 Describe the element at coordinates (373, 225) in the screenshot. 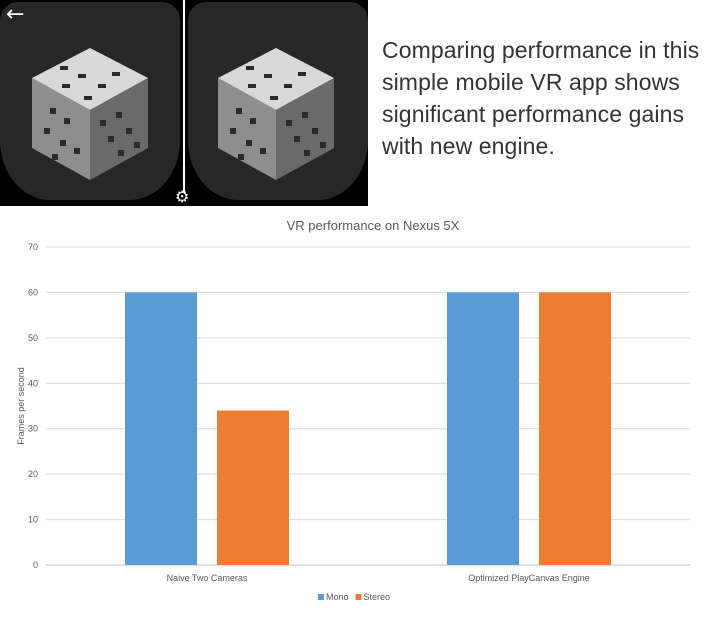

I see `chart-title: VR performance on Nexus 5X` at that location.